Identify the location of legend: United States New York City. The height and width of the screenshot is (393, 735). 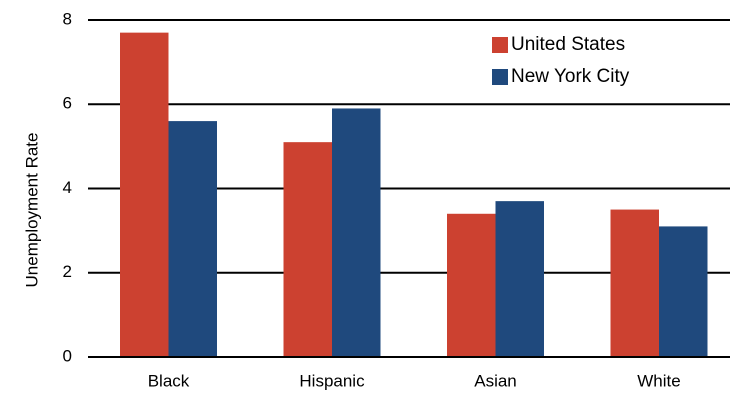
(561, 60).